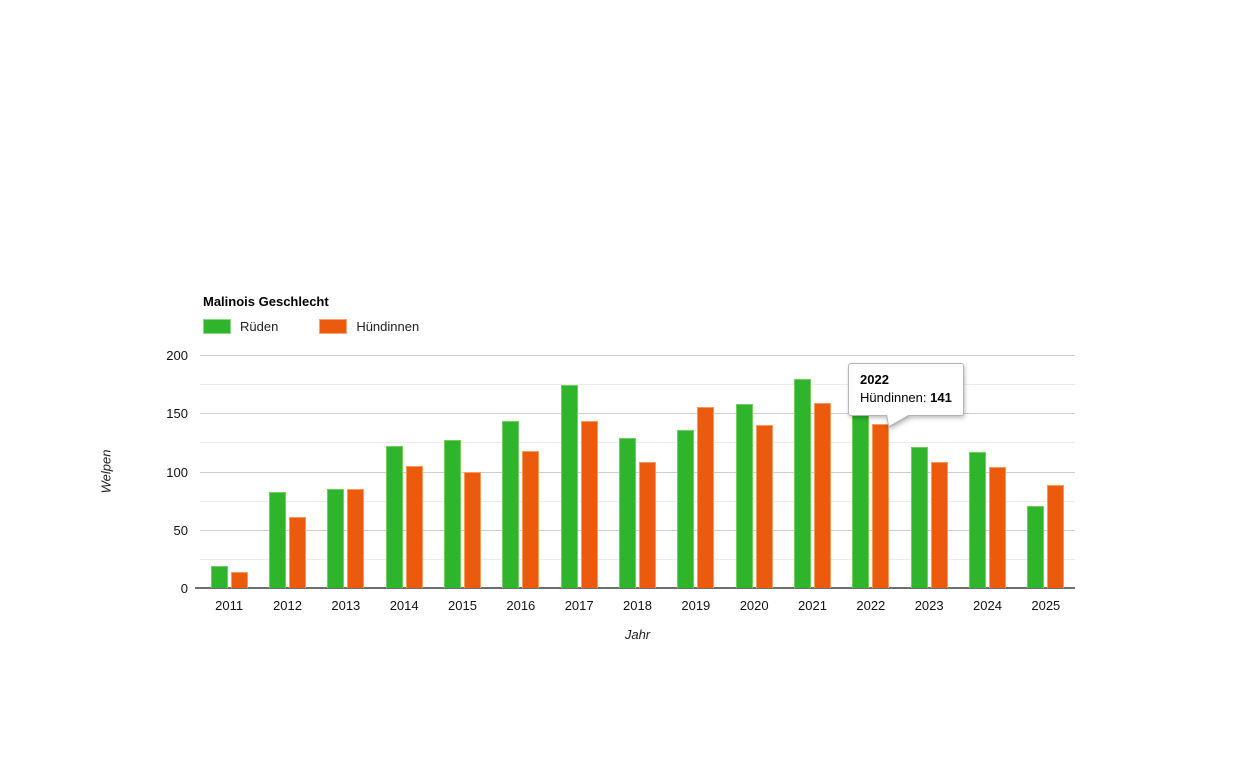  I want to click on bar-group-2023, so click(929, 471).